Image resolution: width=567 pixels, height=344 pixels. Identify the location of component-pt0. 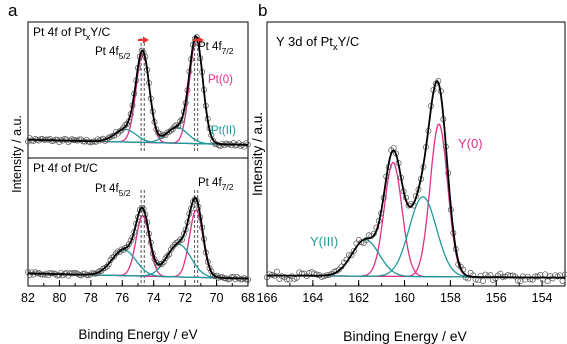
(138, 244).